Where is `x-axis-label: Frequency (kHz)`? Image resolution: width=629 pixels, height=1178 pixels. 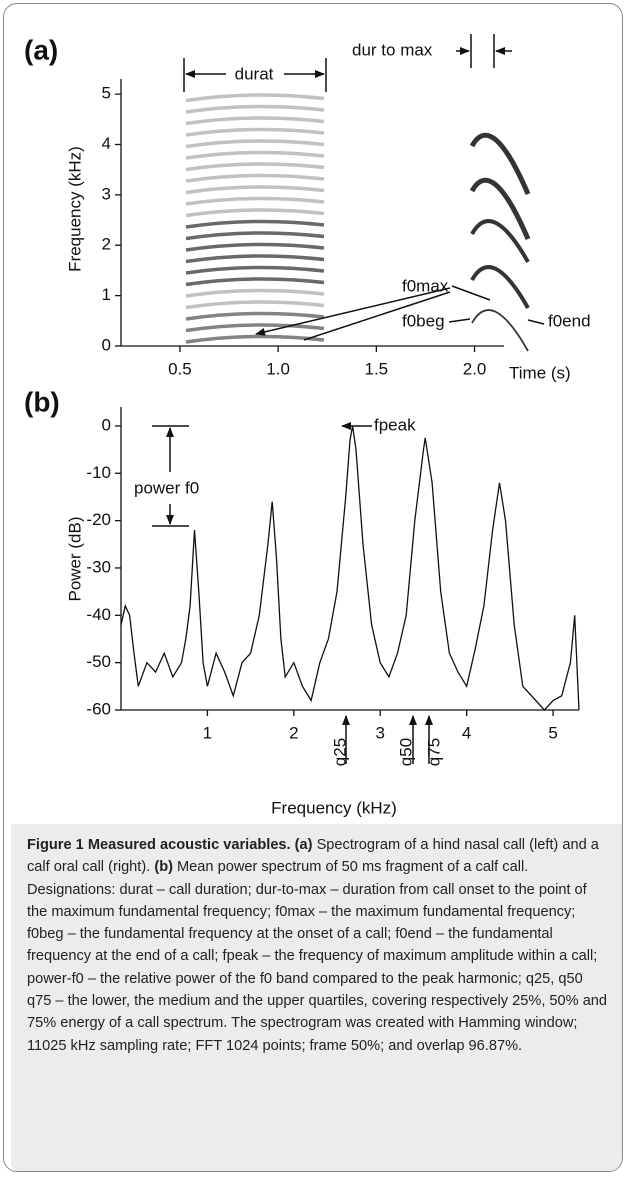 x-axis-label: Frequency (kHz) is located at coordinates (334, 807).